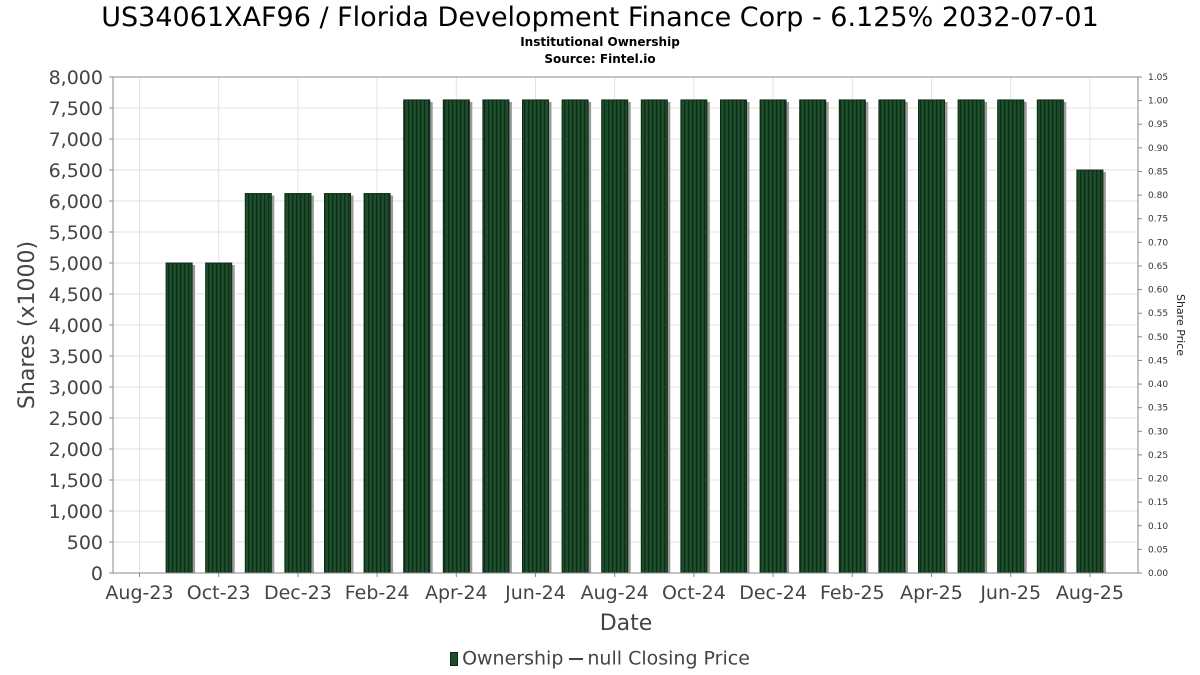  What do you see at coordinates (1158, 527) in the screenshot?
I see `y2-tick-label: 0.10` at bounding box center [1158, 527].